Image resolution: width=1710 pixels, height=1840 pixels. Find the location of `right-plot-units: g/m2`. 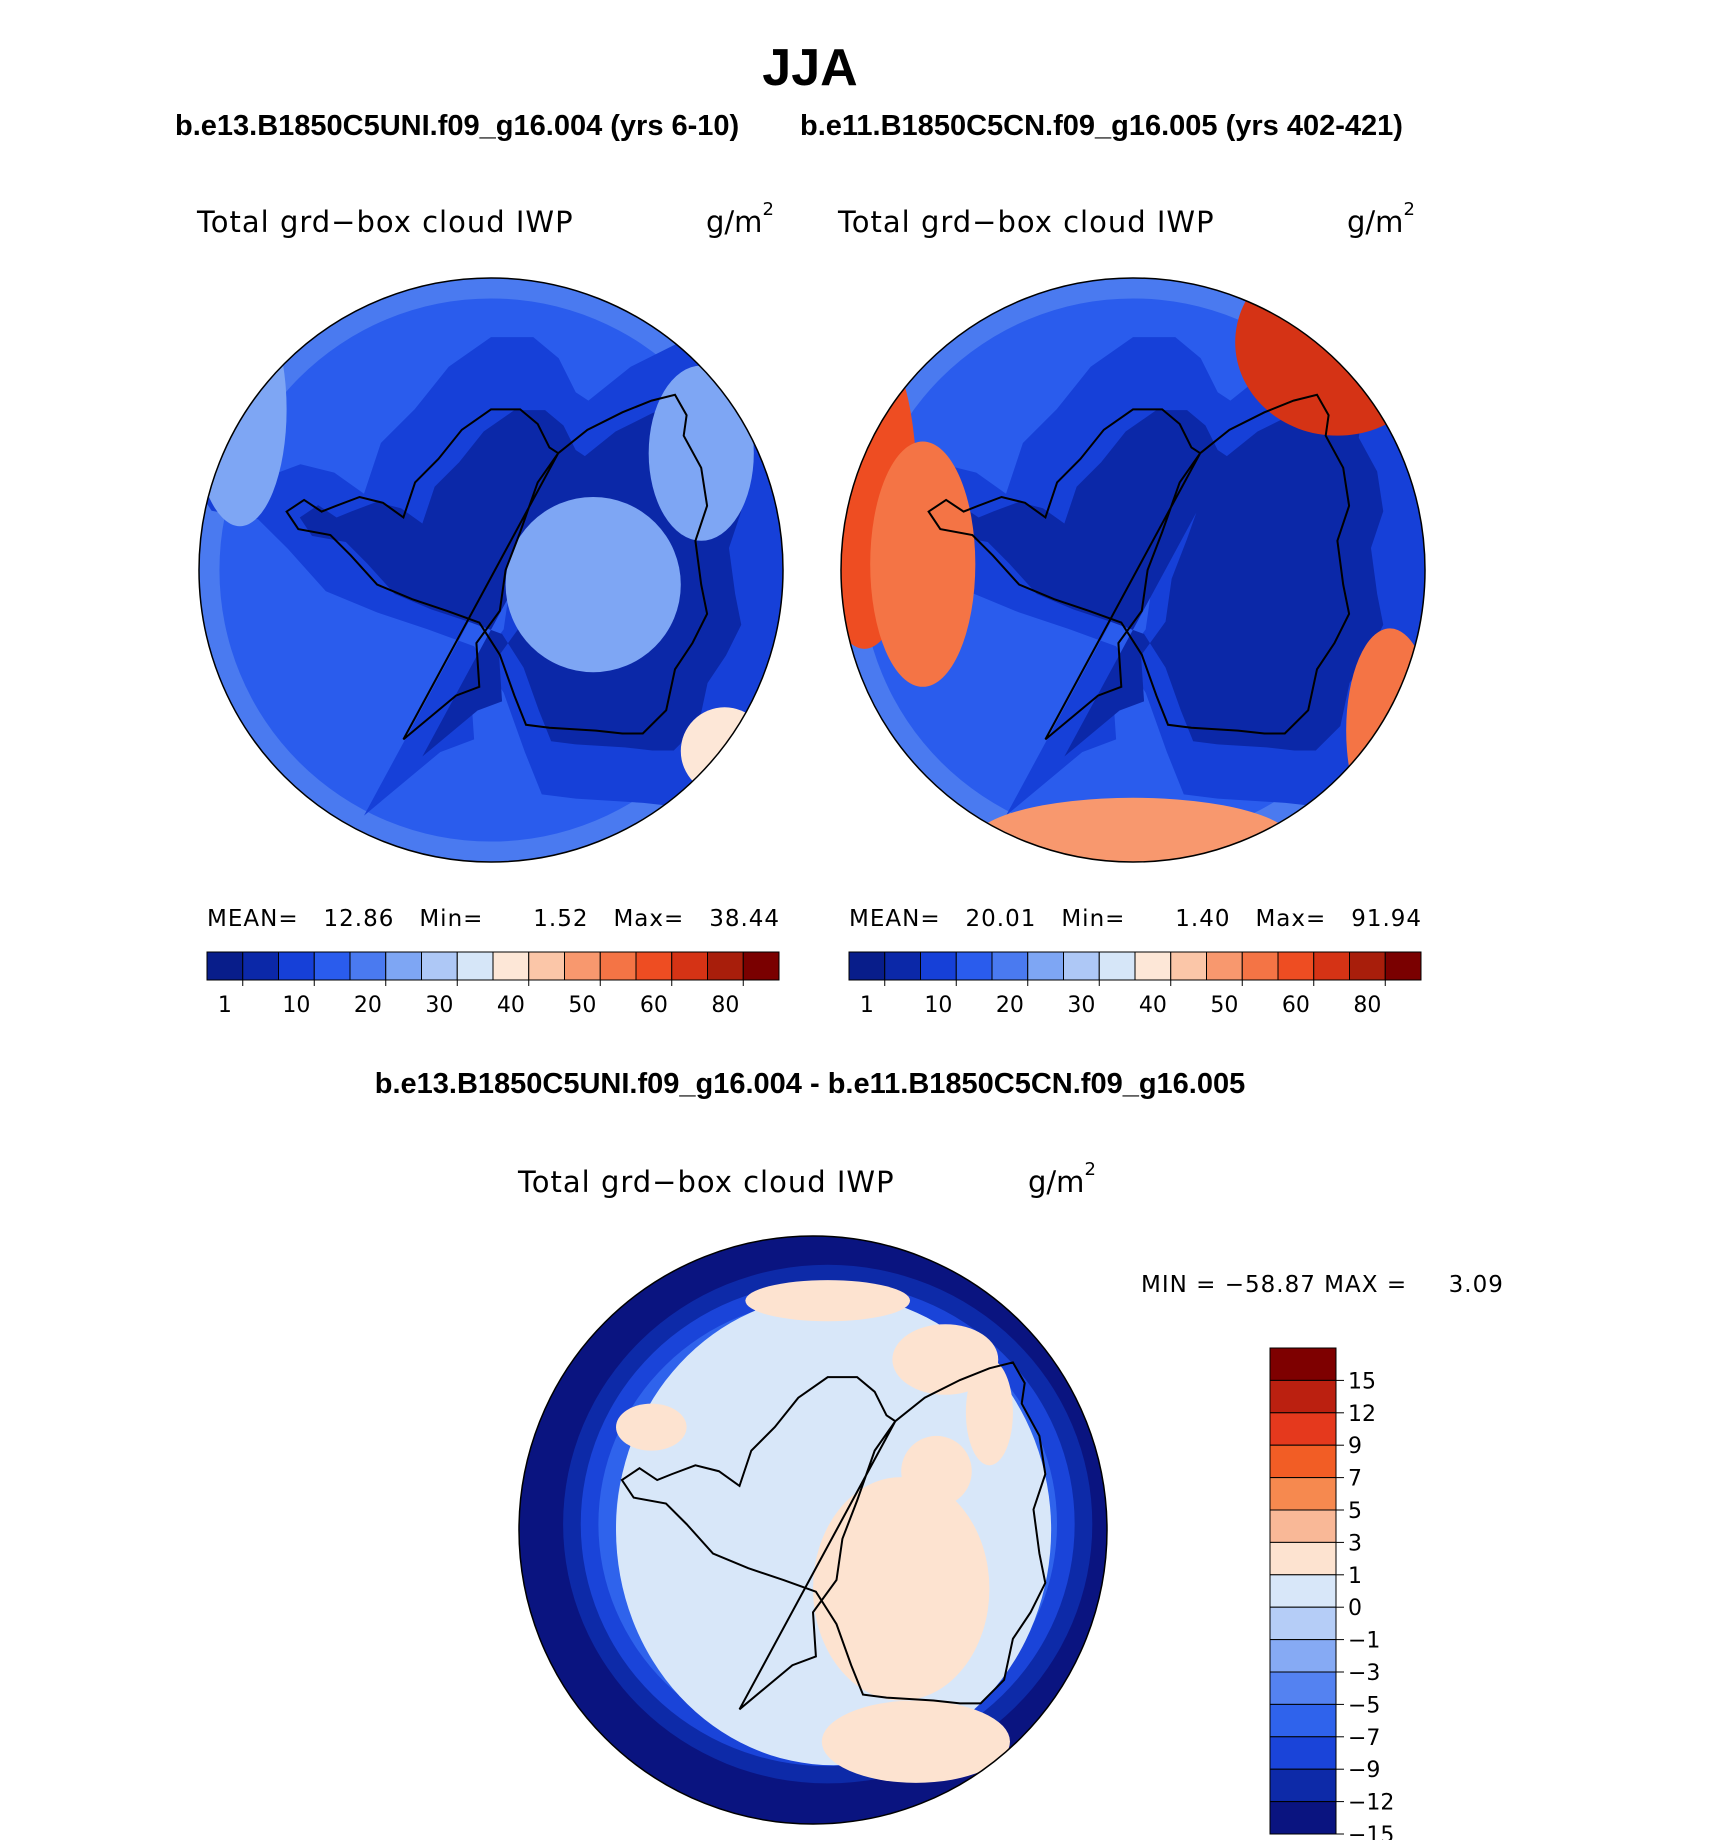

right-plot-units: g/m2 is located at coordinates (1381, 219).